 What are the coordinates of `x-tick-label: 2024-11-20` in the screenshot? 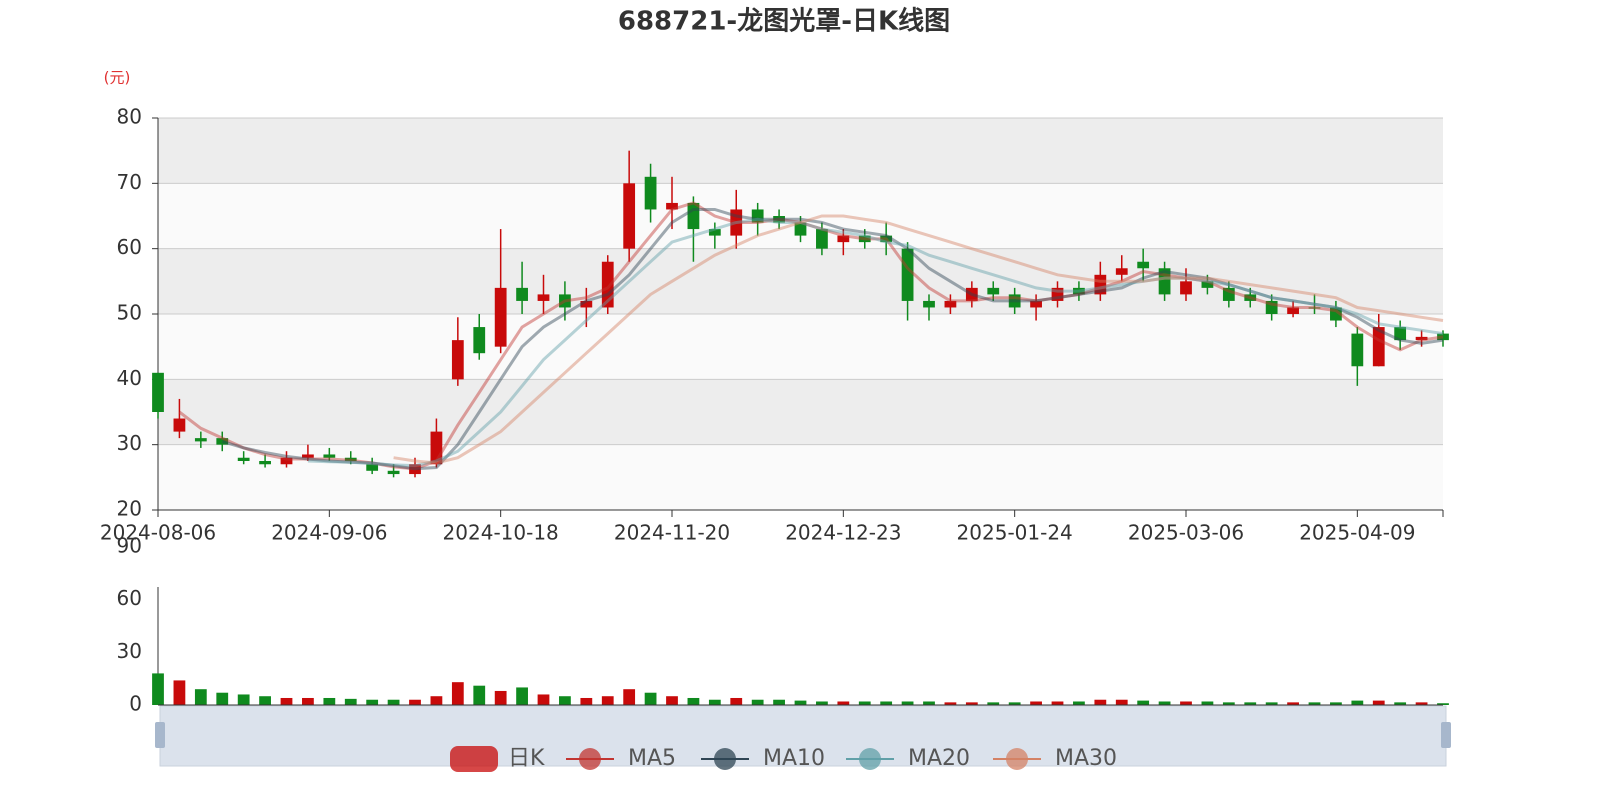 It's located at (672, 533).